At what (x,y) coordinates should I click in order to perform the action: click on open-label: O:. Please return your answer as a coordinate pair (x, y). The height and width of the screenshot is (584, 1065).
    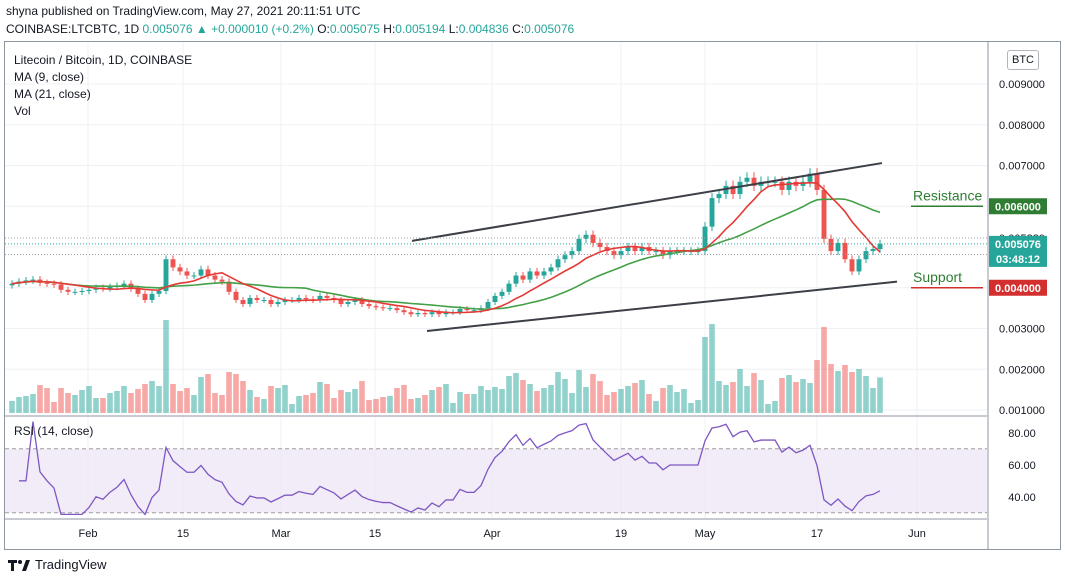
    Looking at the image, I should click on (323, 29).